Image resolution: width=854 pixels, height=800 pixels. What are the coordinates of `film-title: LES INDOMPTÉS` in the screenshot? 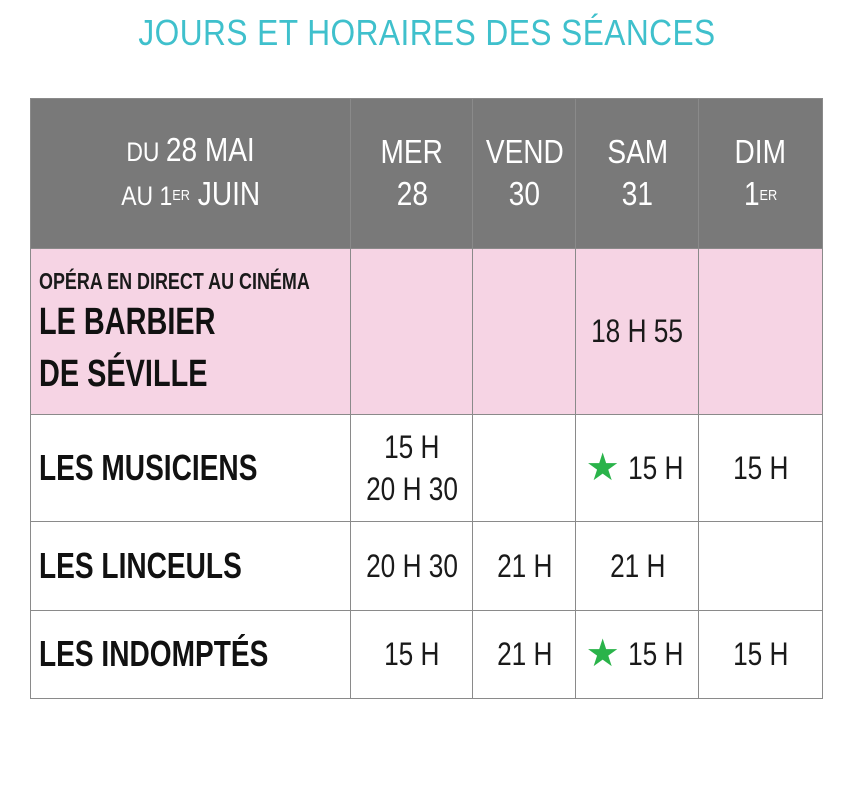 It's located at (154, 653).